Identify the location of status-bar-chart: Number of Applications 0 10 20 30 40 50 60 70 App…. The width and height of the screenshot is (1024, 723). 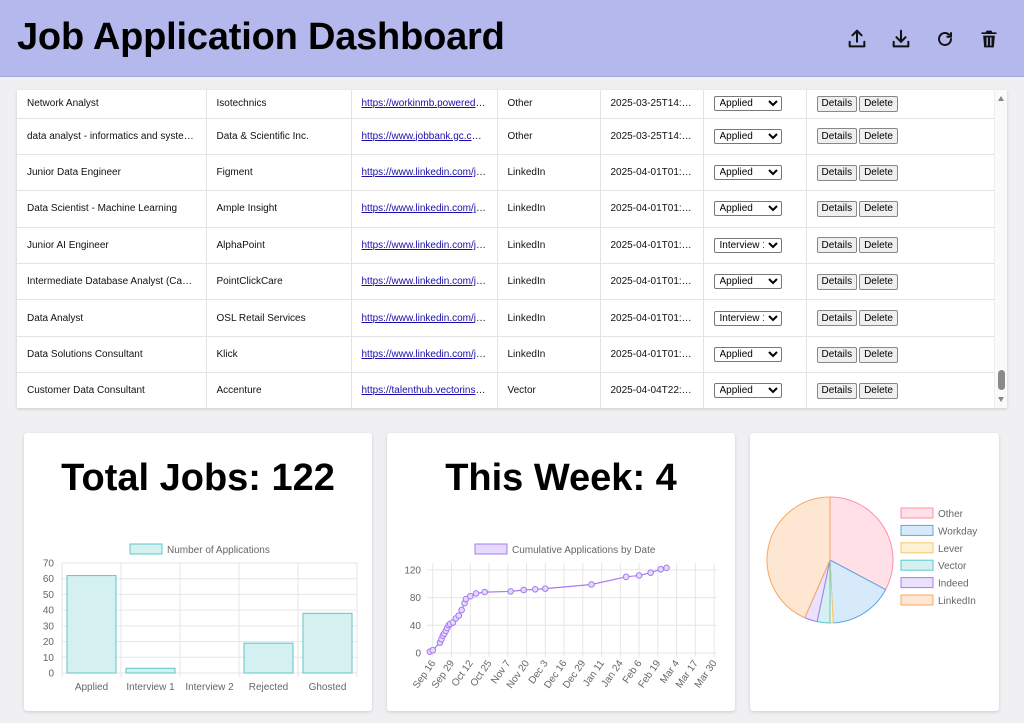
(200, 618).